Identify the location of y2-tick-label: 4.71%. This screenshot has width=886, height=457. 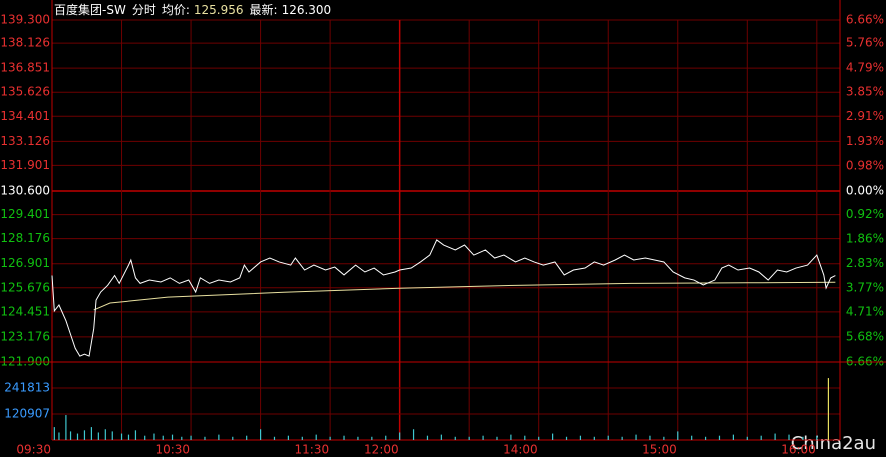
(865, 311).